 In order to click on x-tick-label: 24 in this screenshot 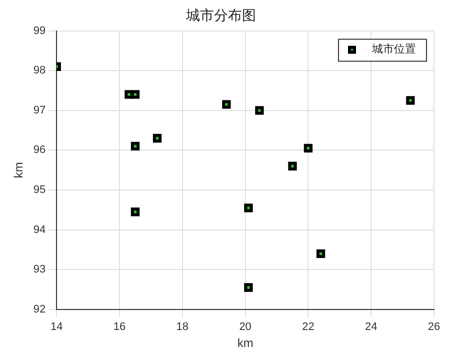, I will do `click(371, 327)`.